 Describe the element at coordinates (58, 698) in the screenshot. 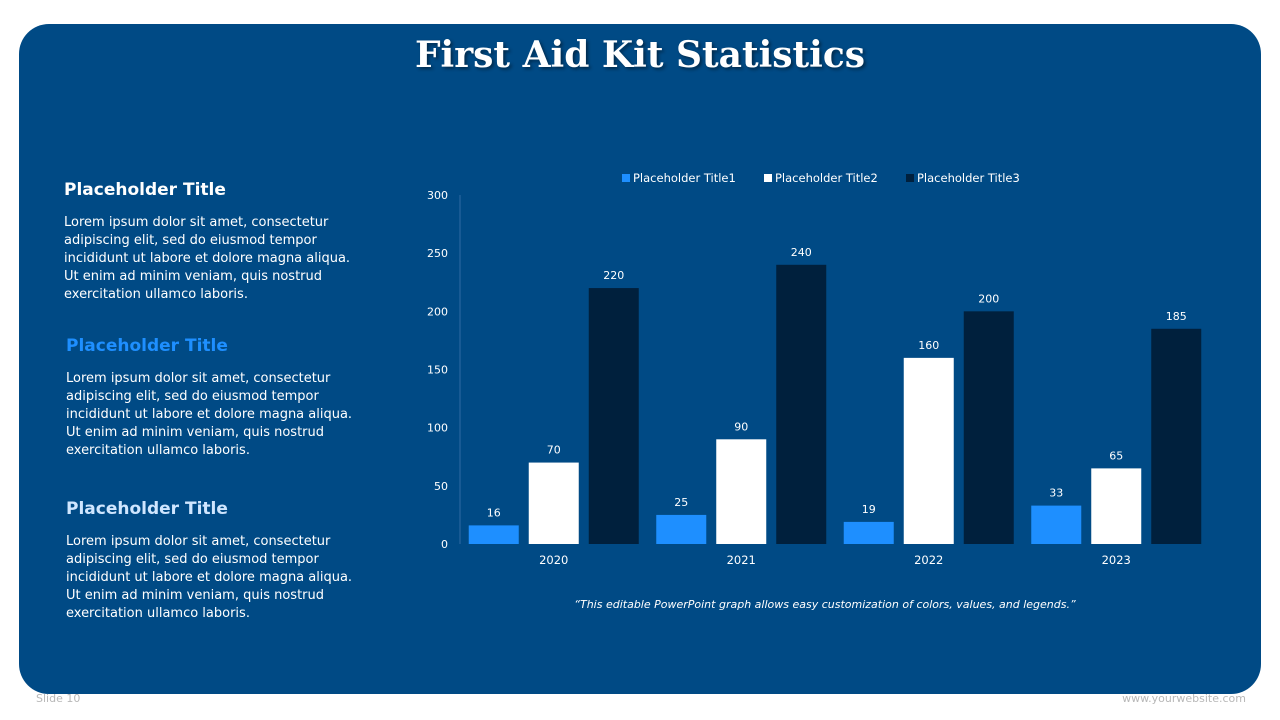

I see `slide-number: Slide 10` at that location.